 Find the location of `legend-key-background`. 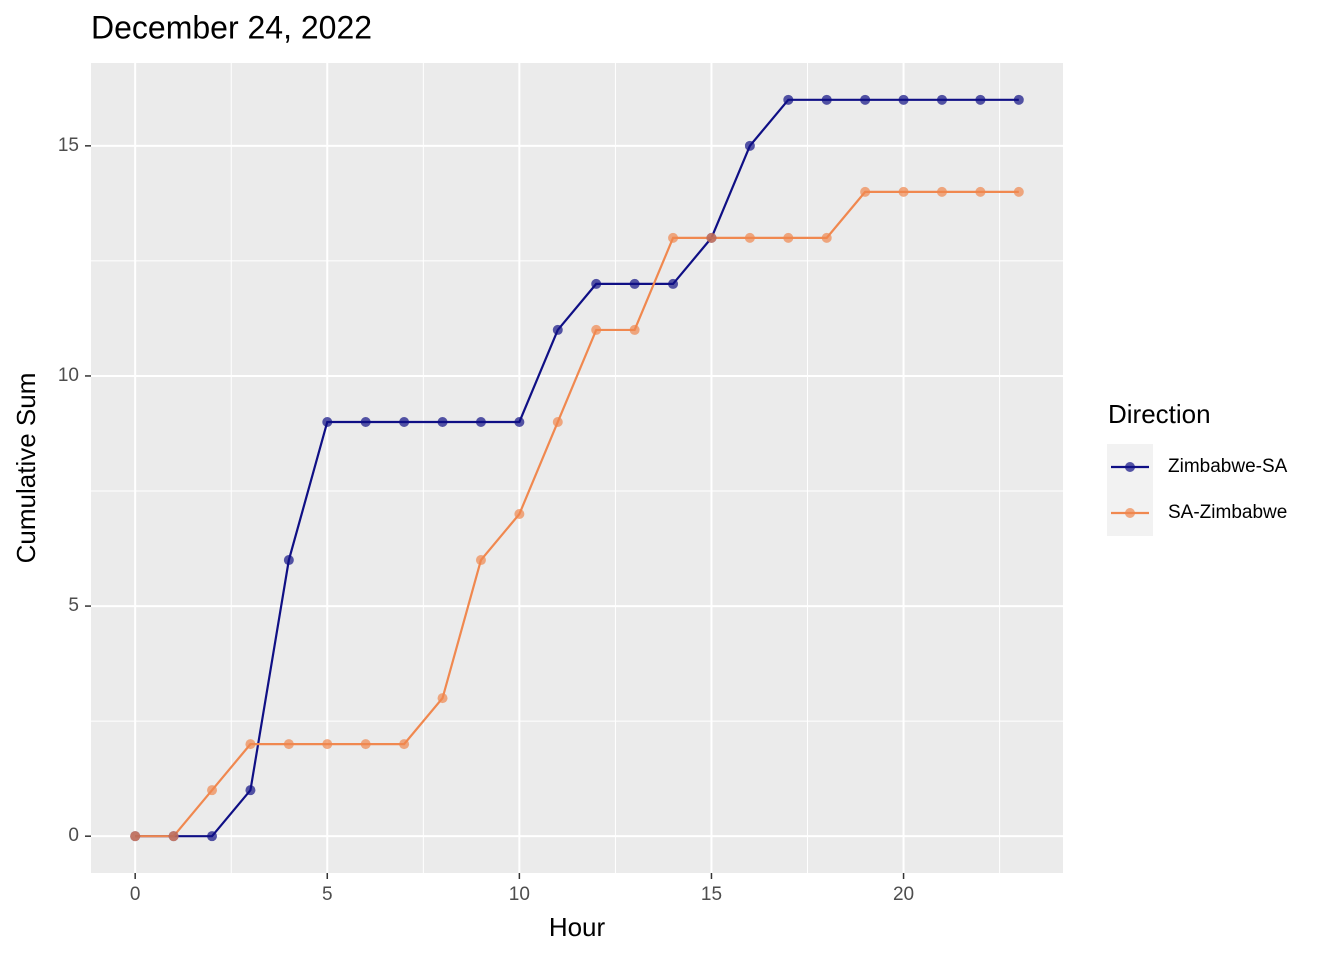

legend-key-background is located at coordinates (1130, 490).